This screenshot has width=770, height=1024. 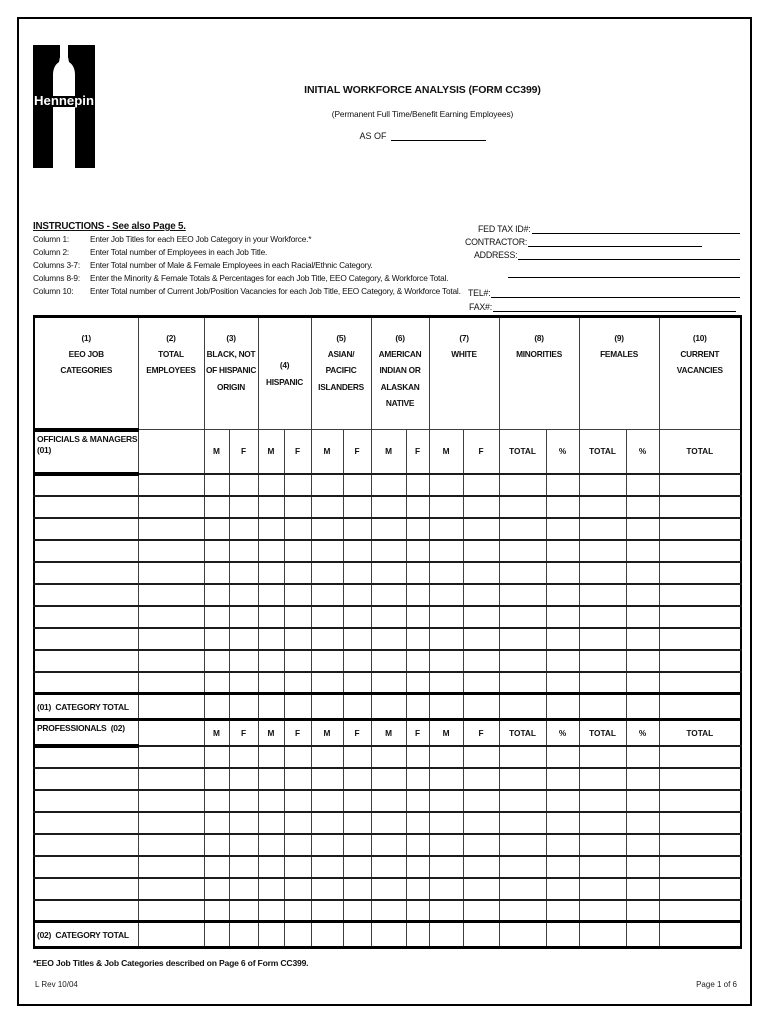 What do you see at coordinates (635, 228) in the screenshot?
I see `fed-tax-id-line` at bounding box center [635, 228].